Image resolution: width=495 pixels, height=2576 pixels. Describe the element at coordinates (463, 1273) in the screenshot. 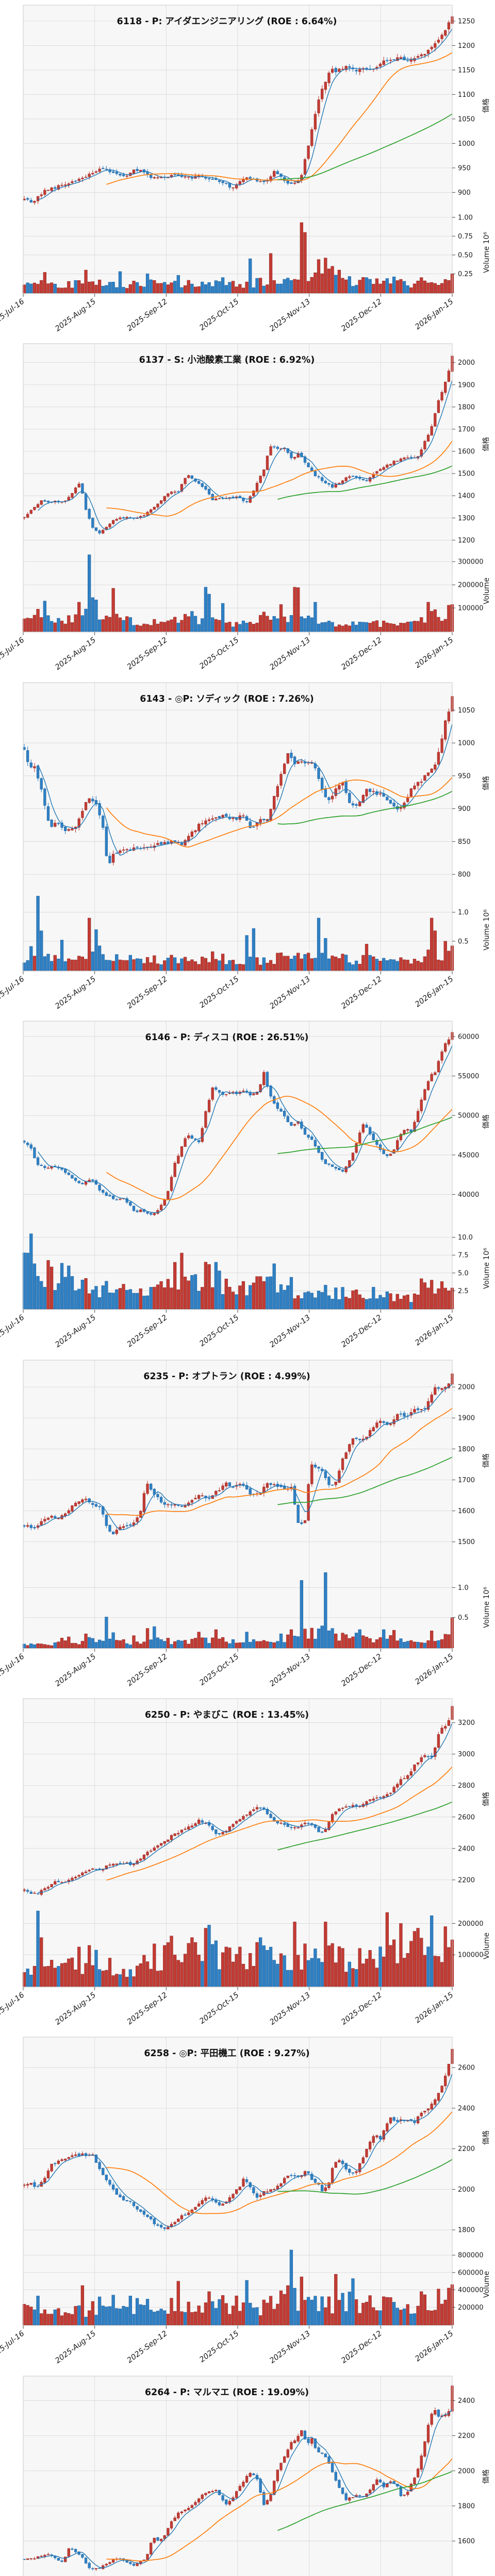

I see `svg-text: 5.0` at that location.